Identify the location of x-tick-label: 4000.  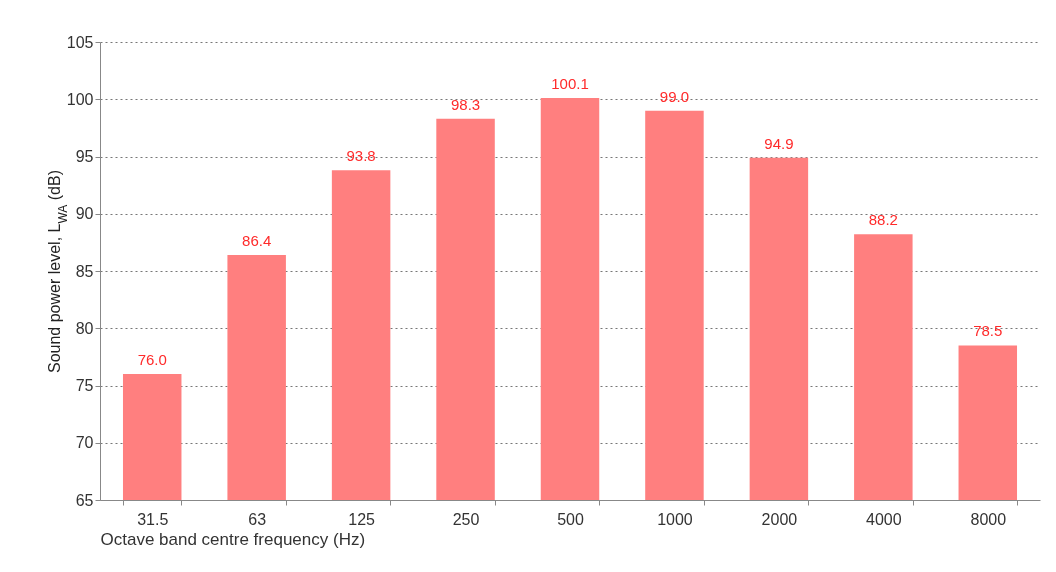
(884, 519).